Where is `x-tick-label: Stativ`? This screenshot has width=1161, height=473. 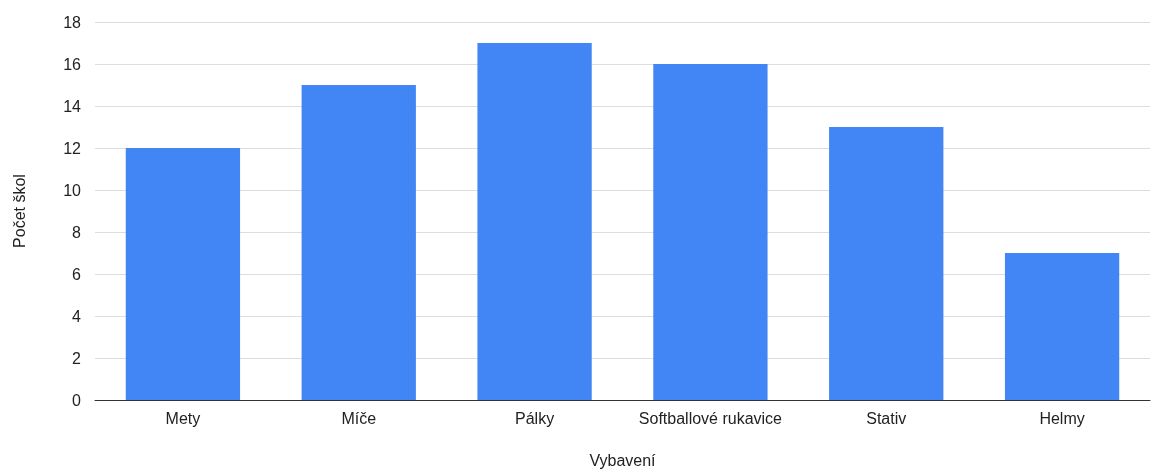 x-tick-label: Stativ is located at coordinates (886, 418).